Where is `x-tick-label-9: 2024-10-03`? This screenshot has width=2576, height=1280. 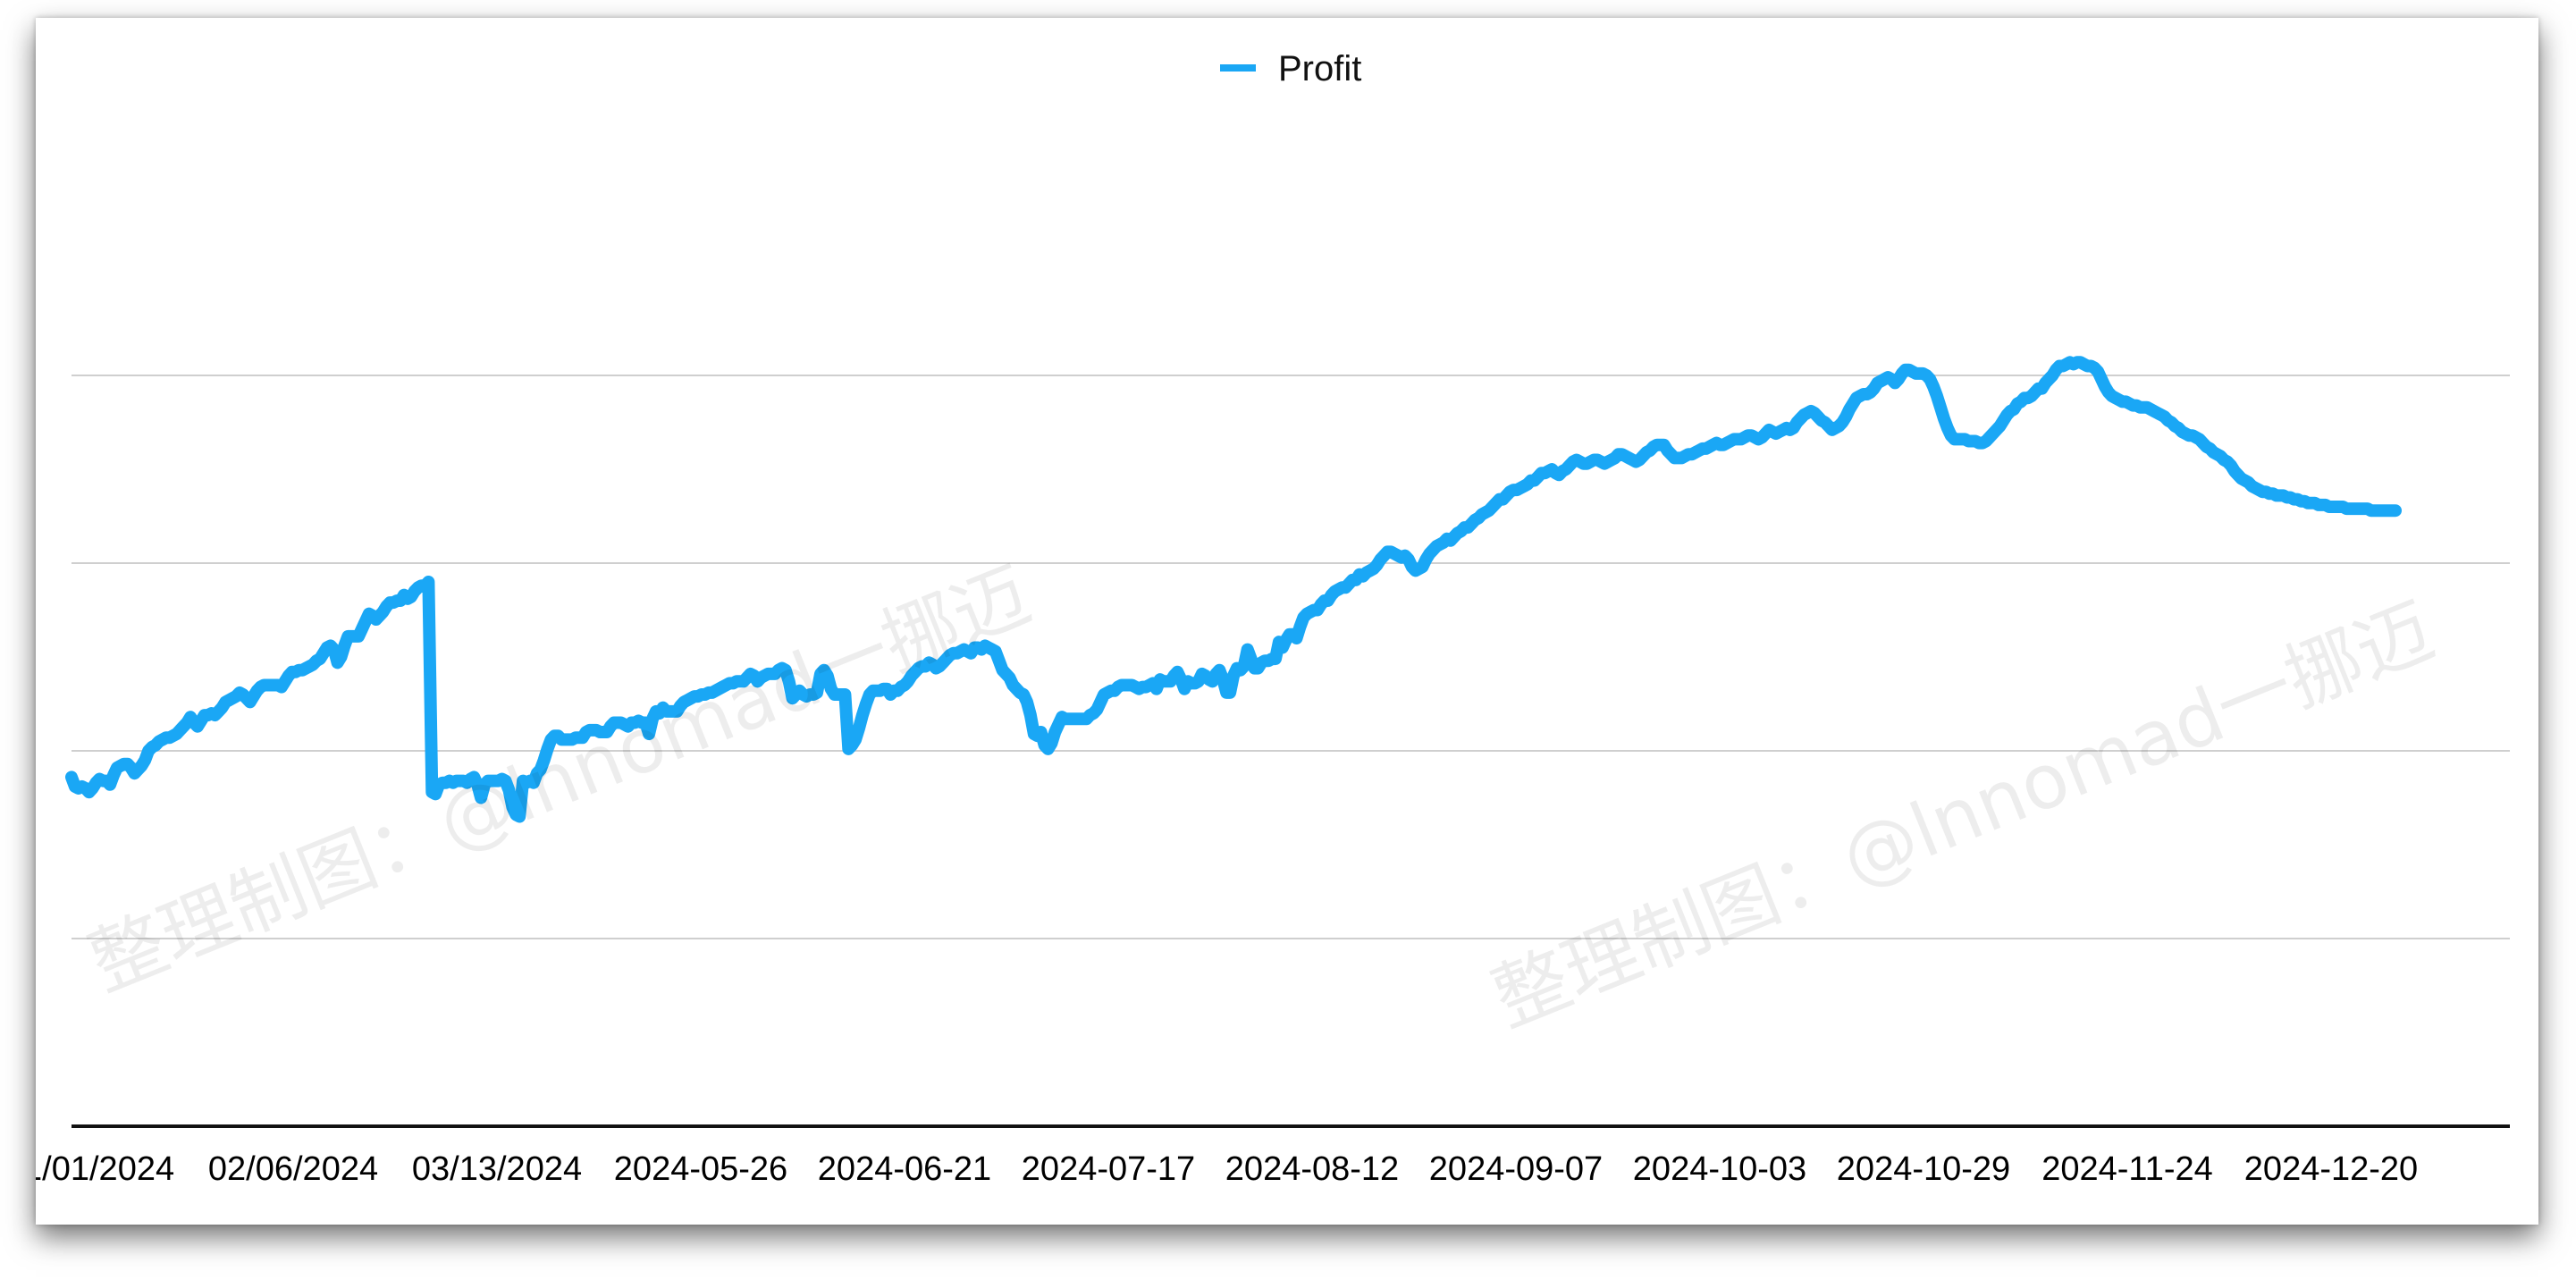
x-tick-label-9: 2024-10-03 is located at coordinates (1720, 1169).